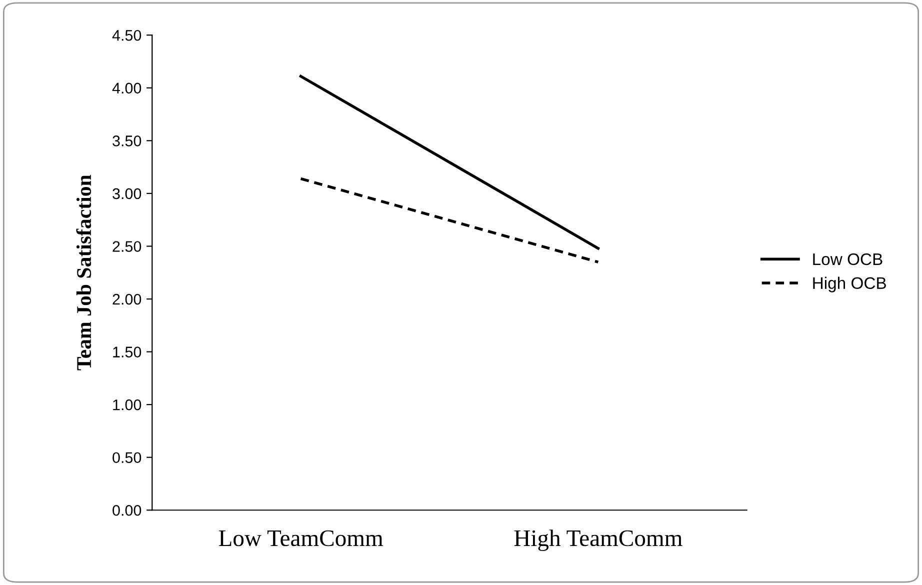 This screenshot has height=585, width=922. I want to click on x-tick-label: Low TeamComm, so click(301, 538).